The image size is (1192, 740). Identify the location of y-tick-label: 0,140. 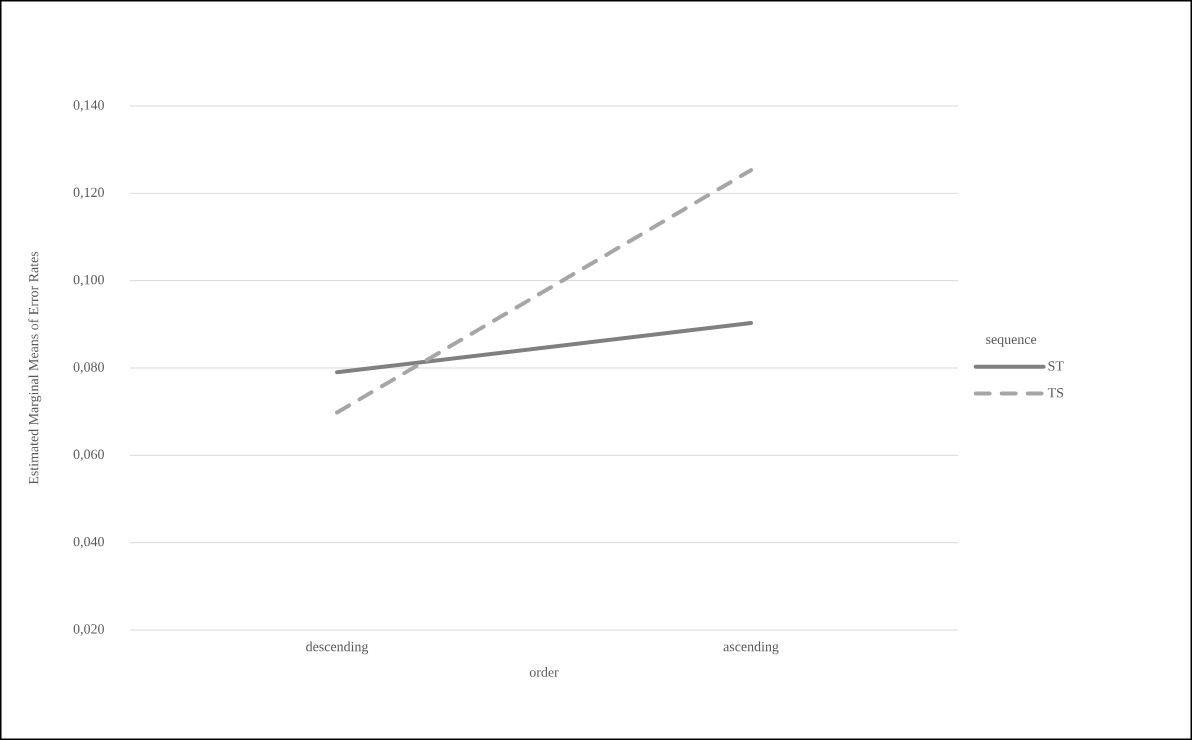
(88, 106).